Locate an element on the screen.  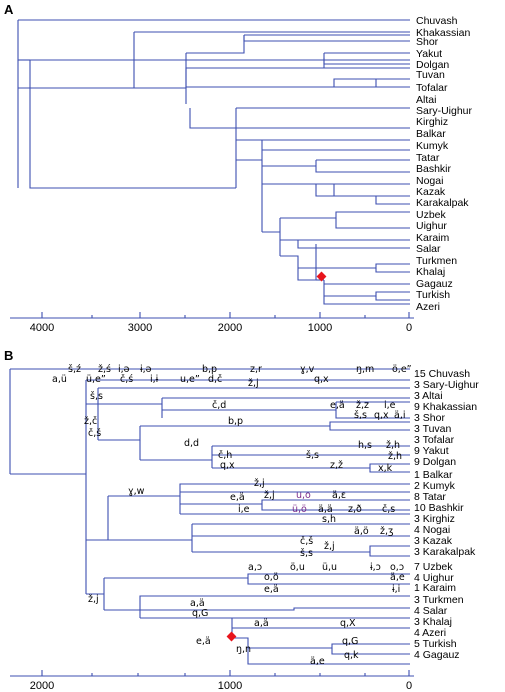
taxon-label: Chuvash is located at coordinates (437, 21).